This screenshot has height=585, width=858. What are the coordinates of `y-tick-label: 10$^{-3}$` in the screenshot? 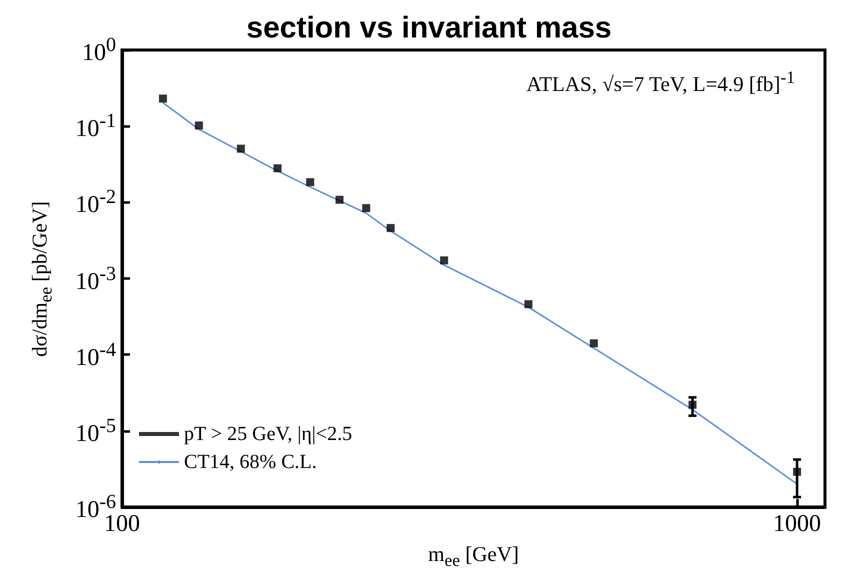 It's located at (95, 278).